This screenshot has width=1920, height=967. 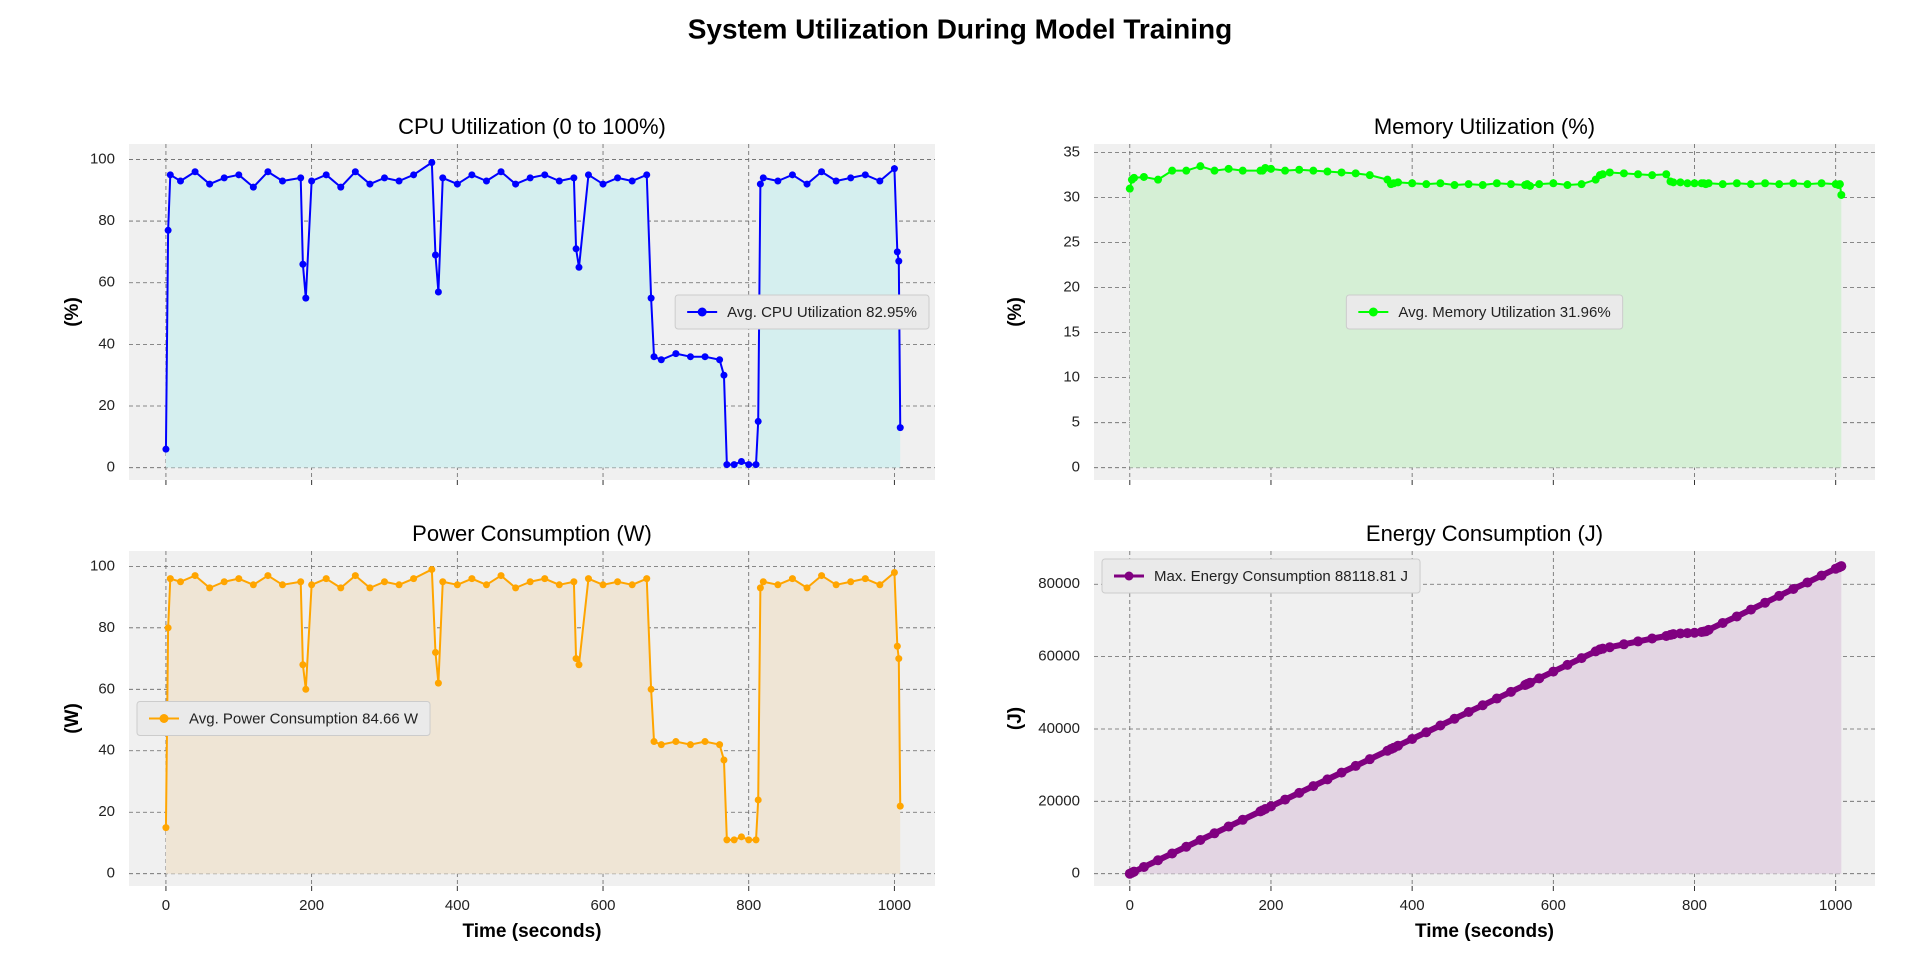 I want to click on y-tick-label: 20000, so click(x=1059, y=800).